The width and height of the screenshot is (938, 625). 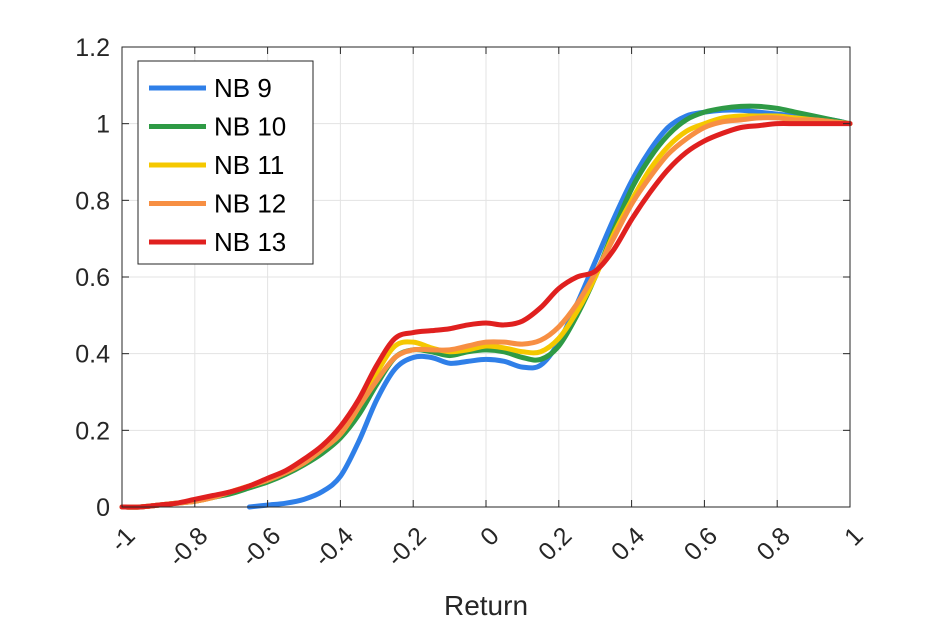 What do you see at coordinates (243, 88) in the screenshot?
I see `legend-label-nb-9: NB 9` at bounding box center [243, 88].